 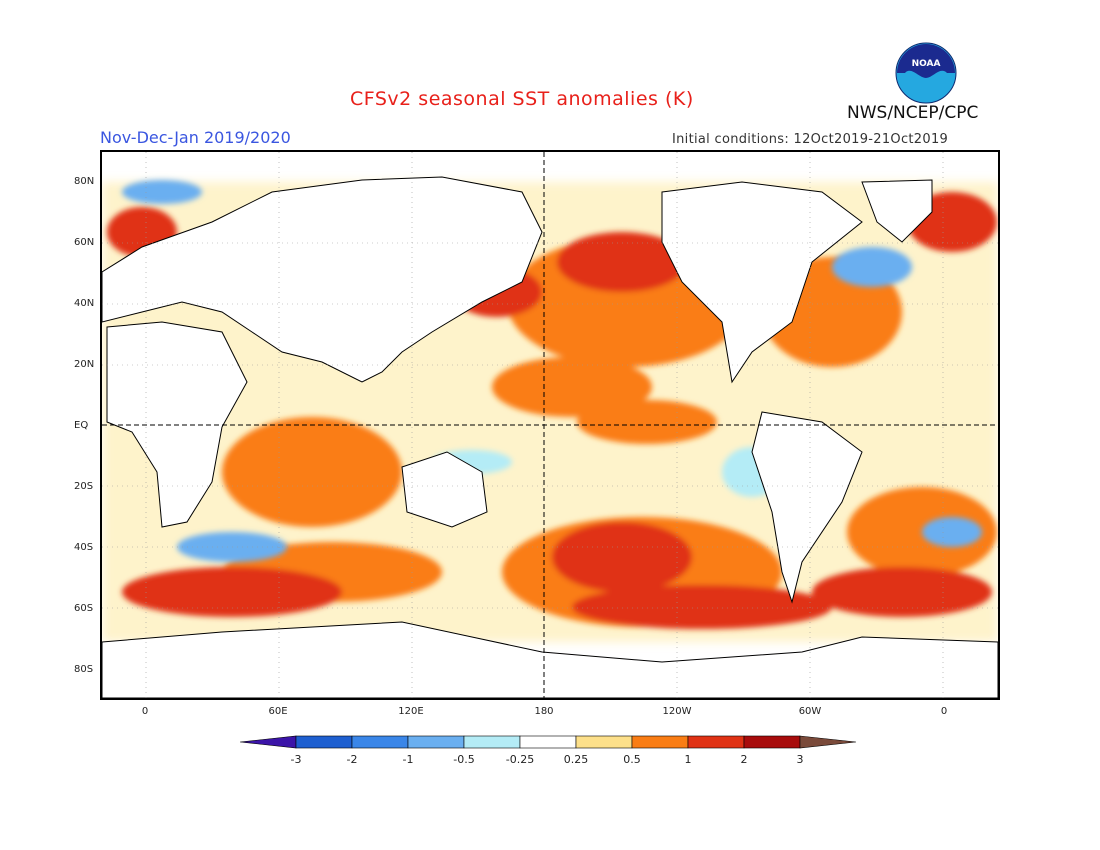 I want to click on colorbar-label: -2, so click(x=352, y=759).